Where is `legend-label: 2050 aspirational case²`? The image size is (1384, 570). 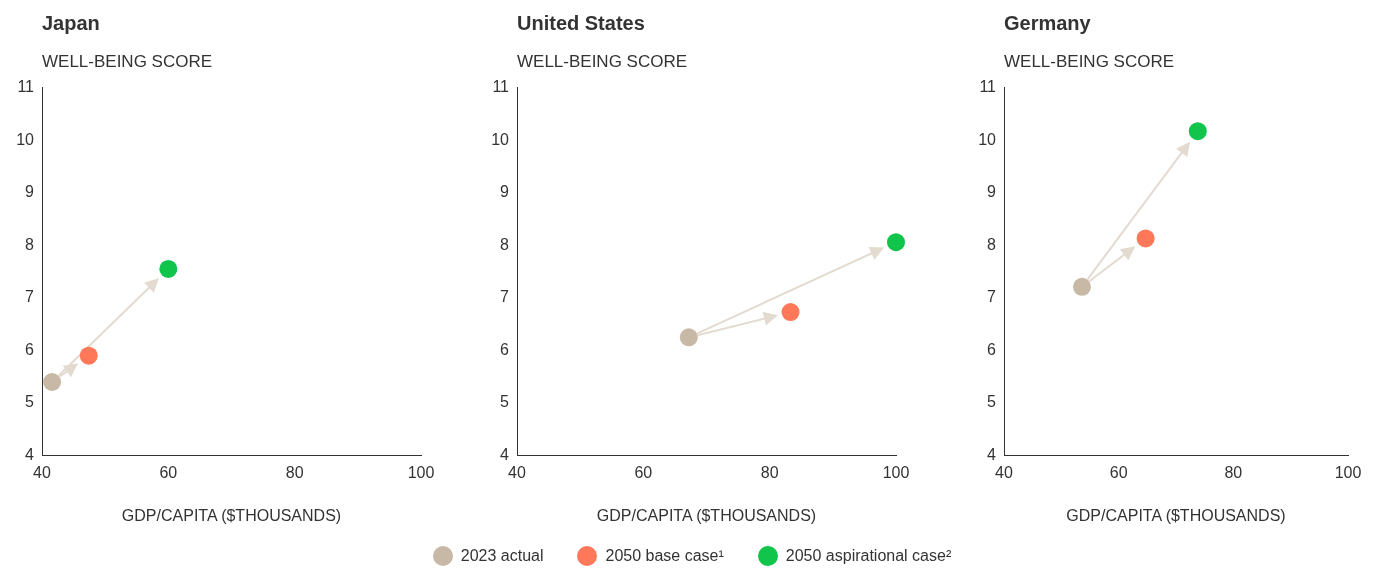
legend-label: 2050 aspirational case² is located at coordinates (868, 556).